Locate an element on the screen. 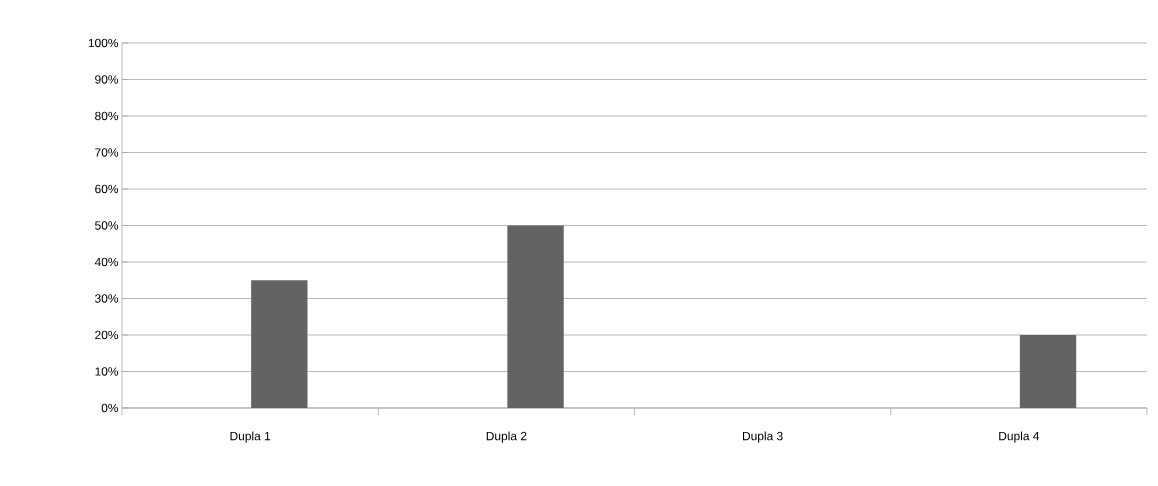 The image size is (1158, 486). x-tick-label: Dupla 1 is located at coordinates (250, 437).